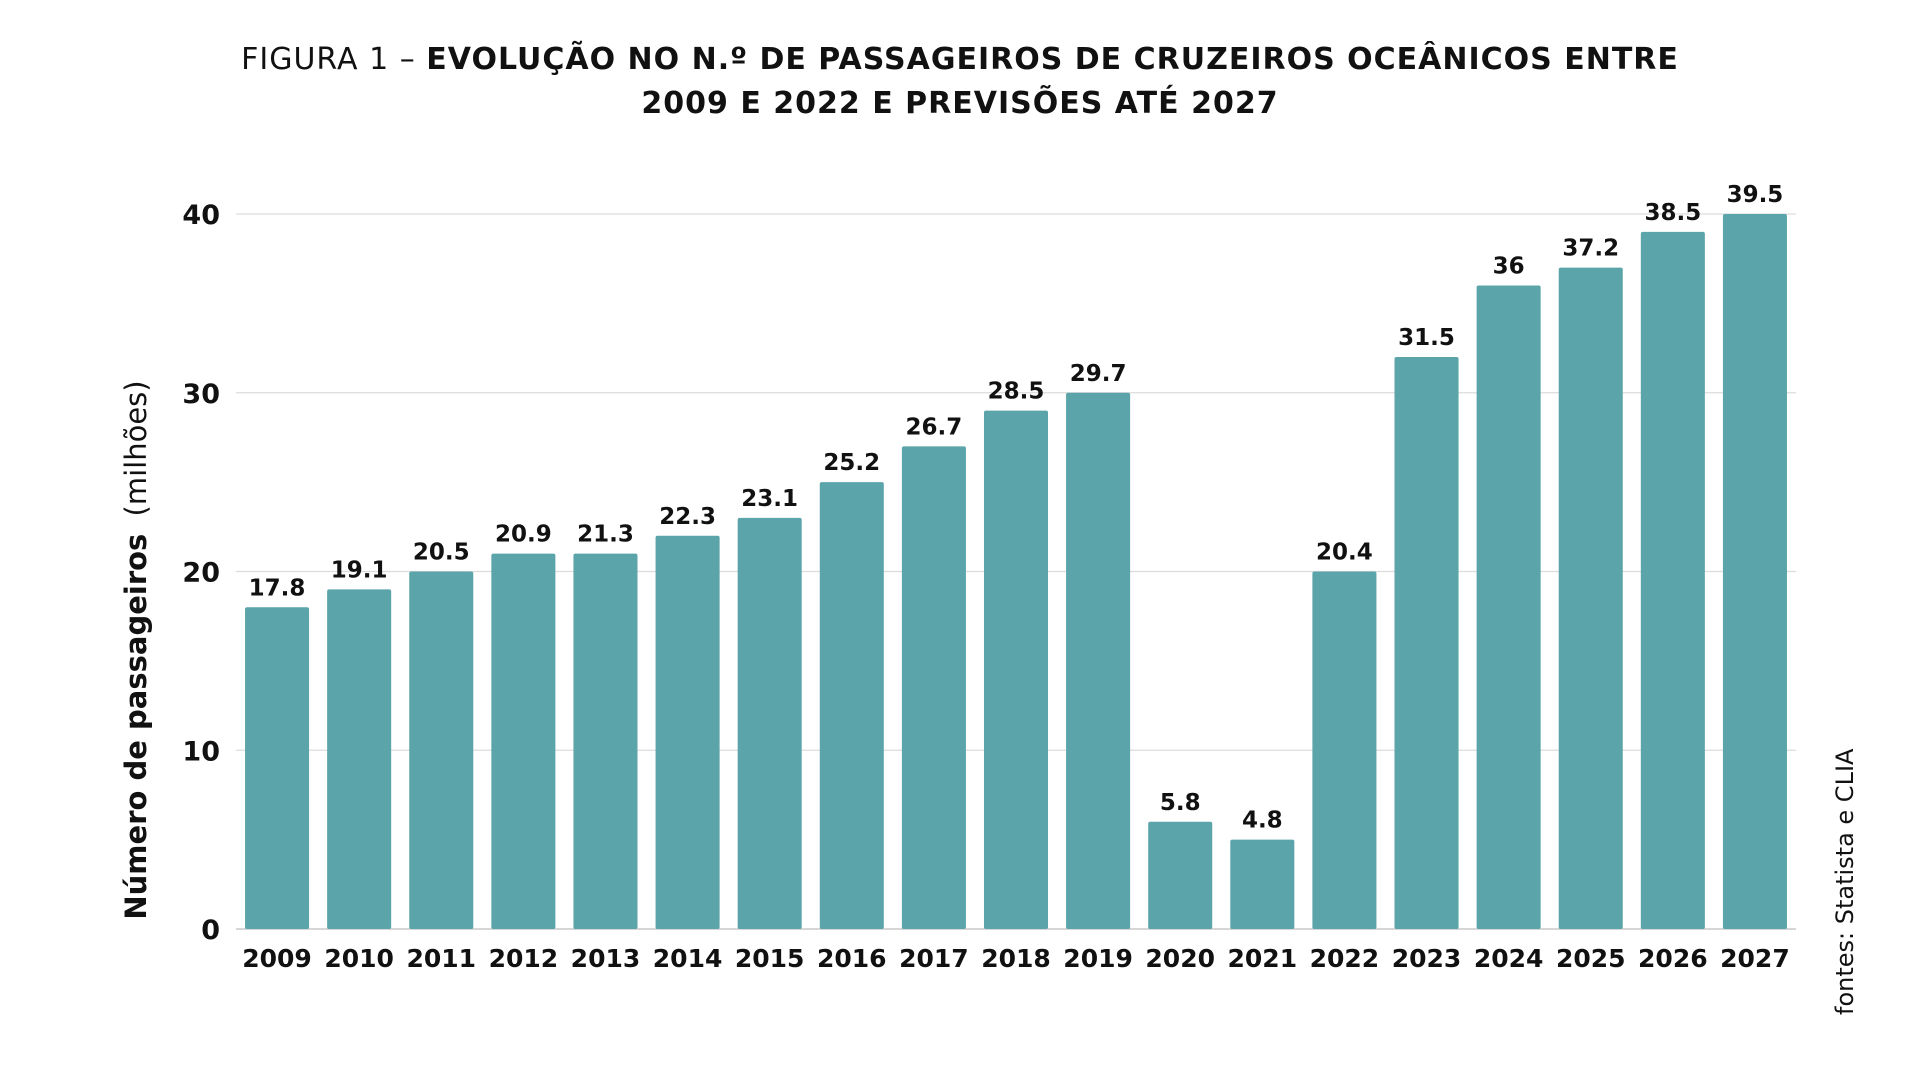 The height and width of the screenshot is (1080, 1920). What do you see at coordinates (328, 59) in the screenshot?
I see `figure-label: FIGURA 1 –` at bounding box center [328, 59].